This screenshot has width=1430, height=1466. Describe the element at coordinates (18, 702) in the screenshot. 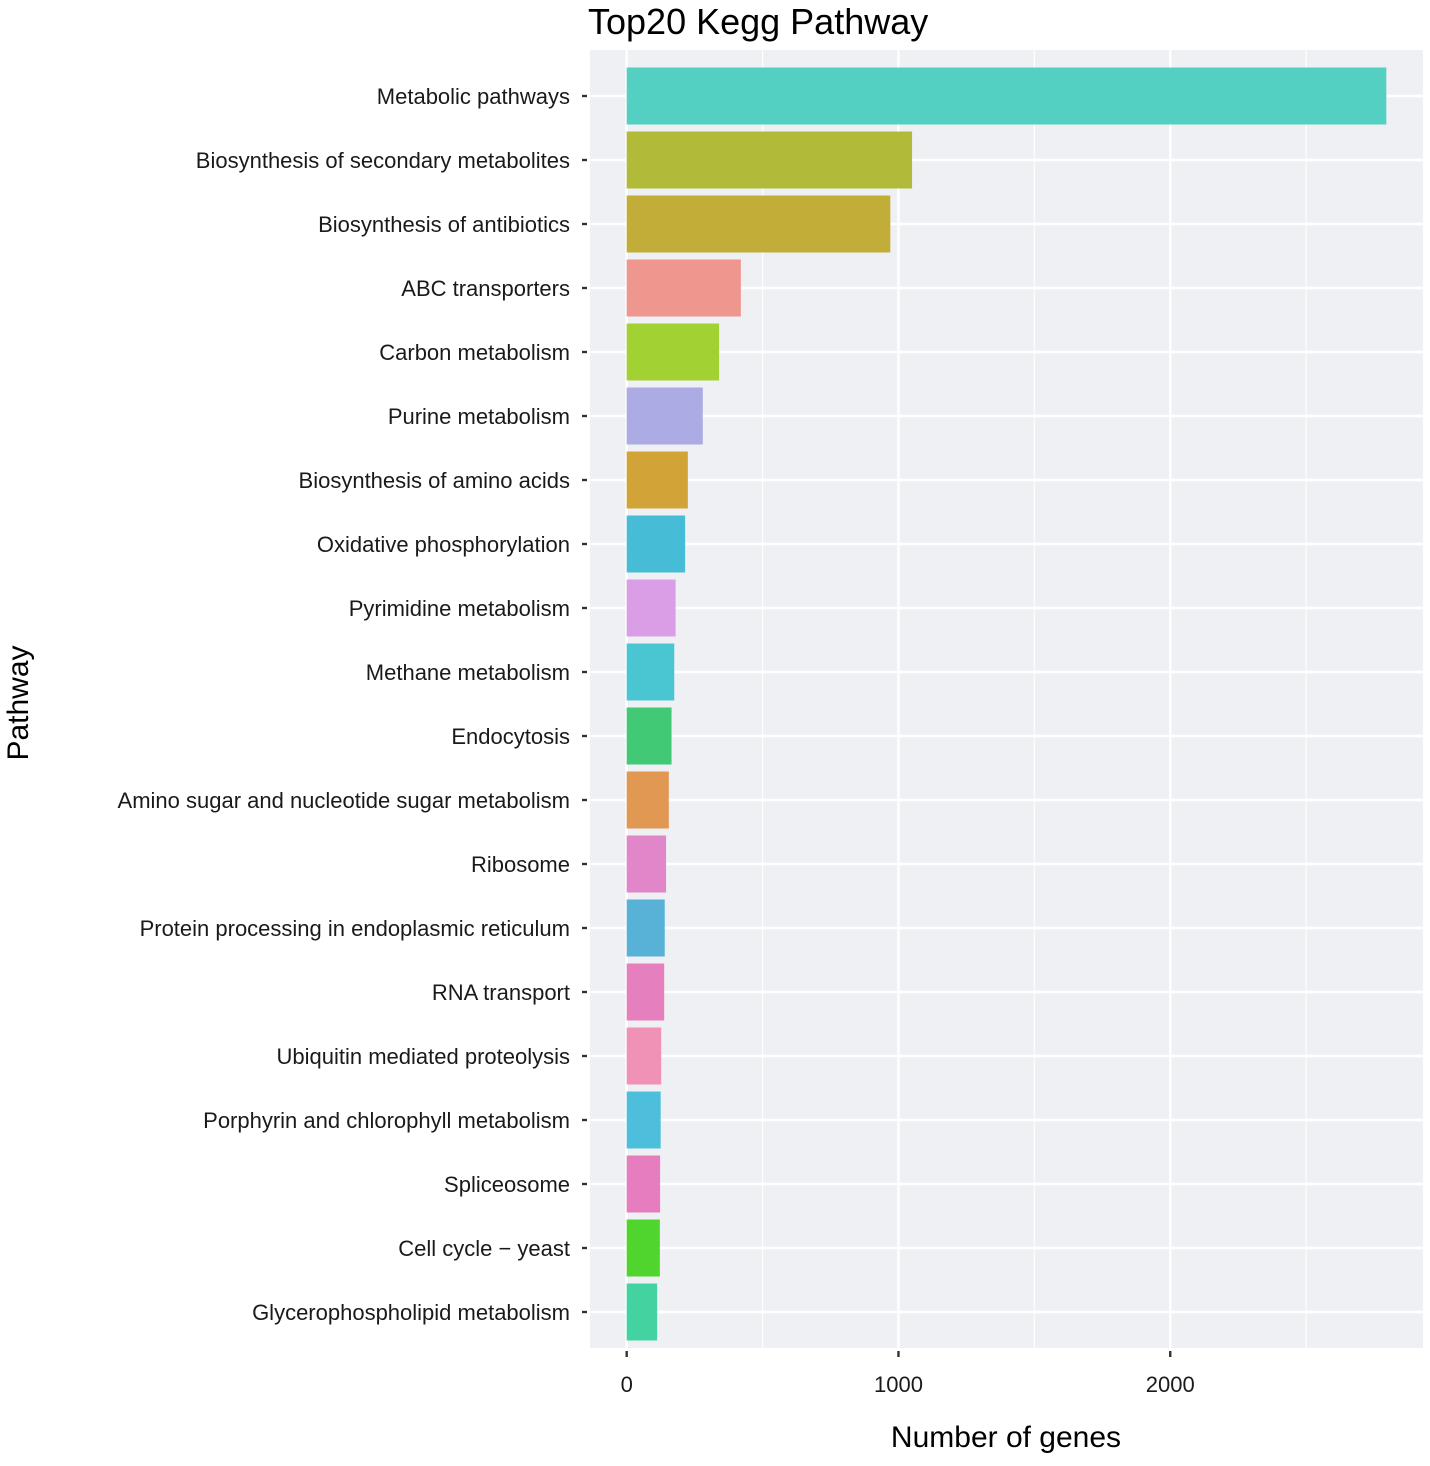

I see `y-axis-title: Pathway` at that location.